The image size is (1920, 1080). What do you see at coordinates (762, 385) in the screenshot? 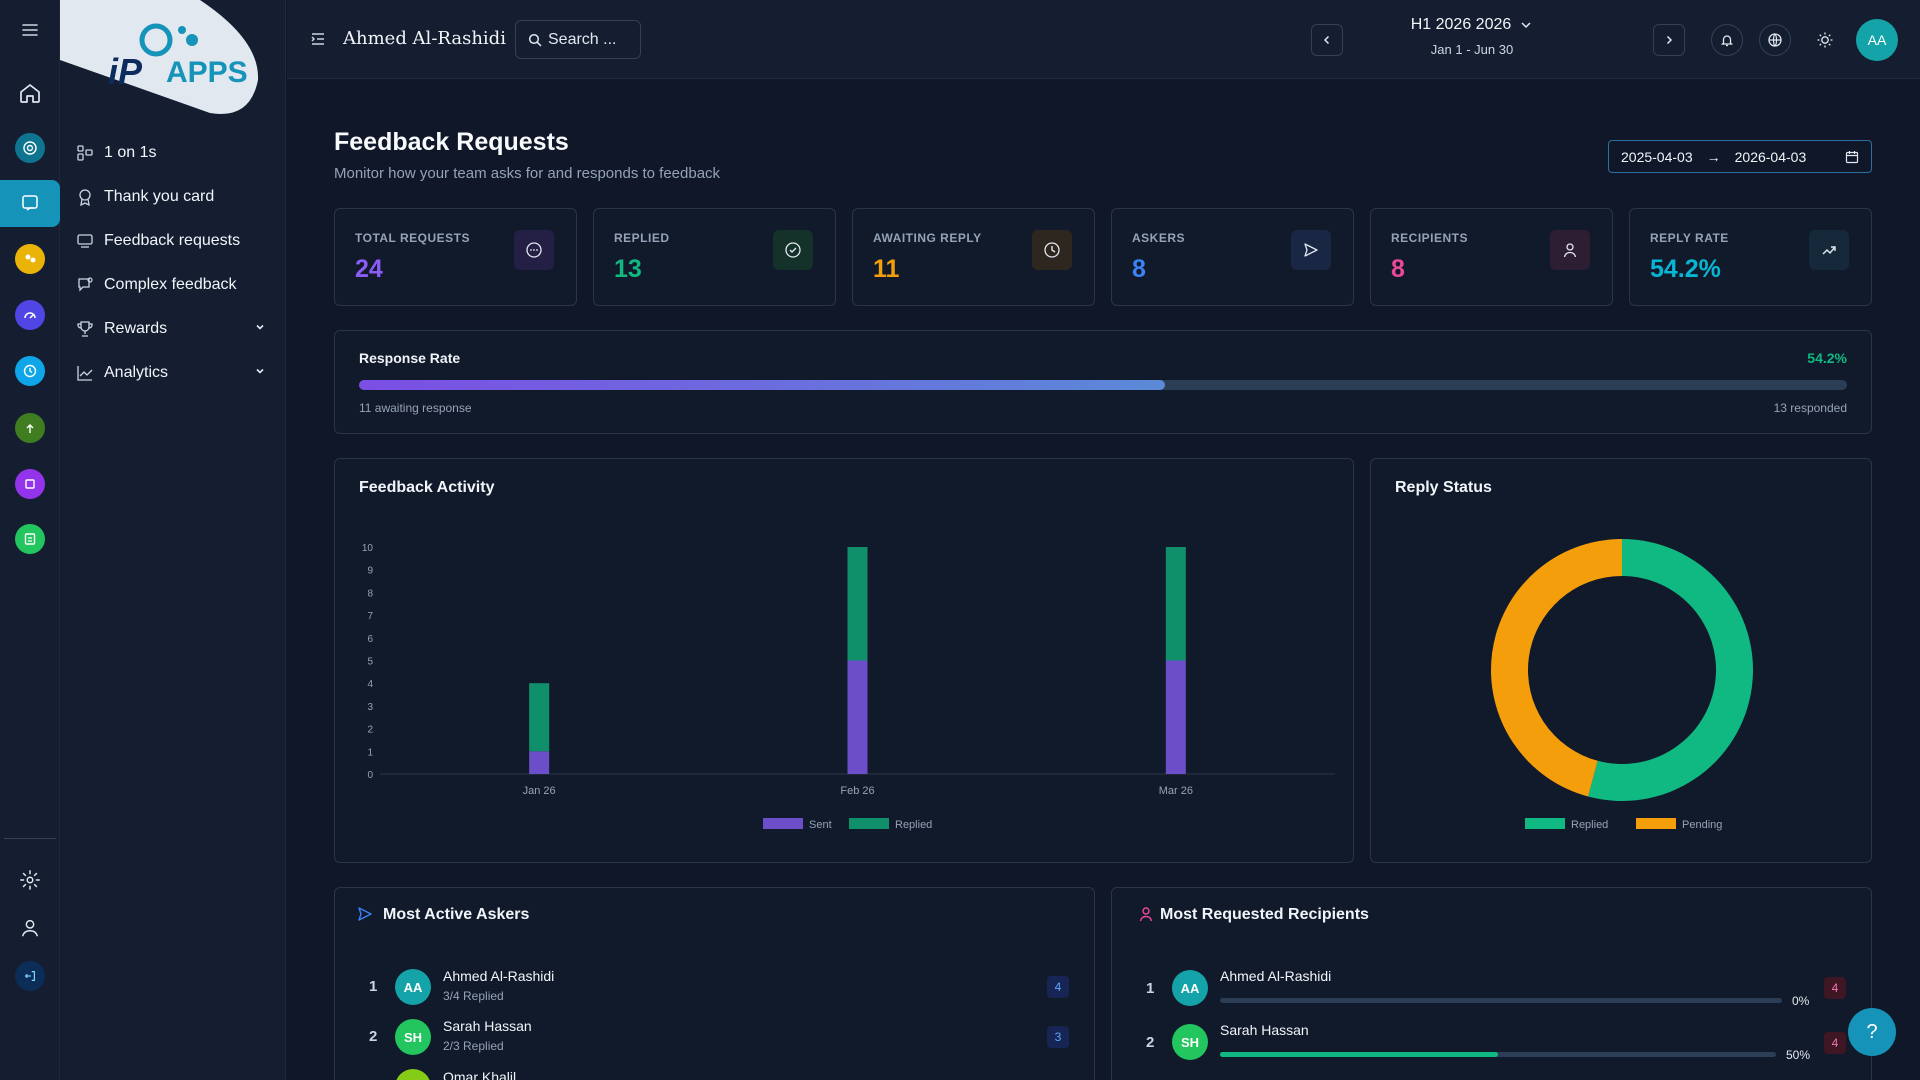
I see `progress-fill` at bounding box center [762, 385].